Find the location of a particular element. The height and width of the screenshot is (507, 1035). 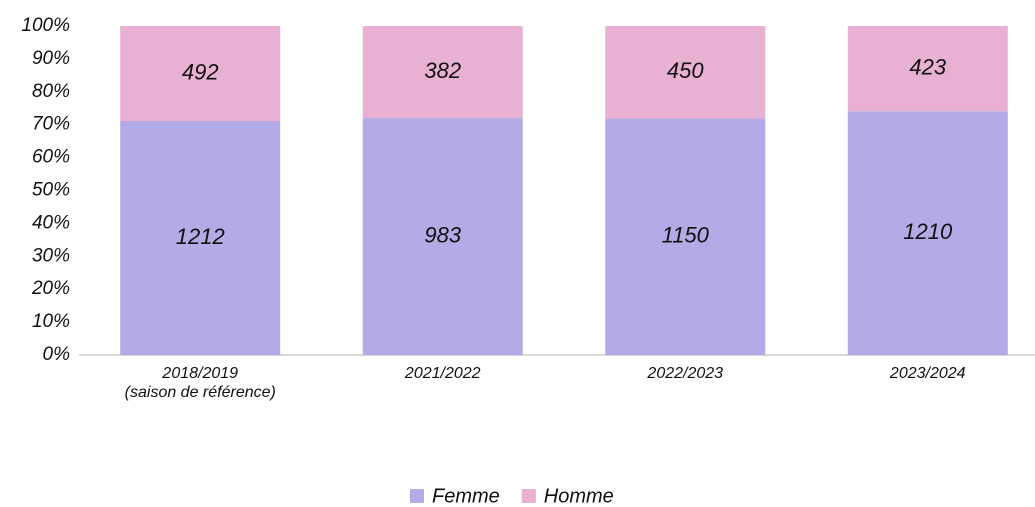

legend-label: Femme is located at coordinates (466, 496).